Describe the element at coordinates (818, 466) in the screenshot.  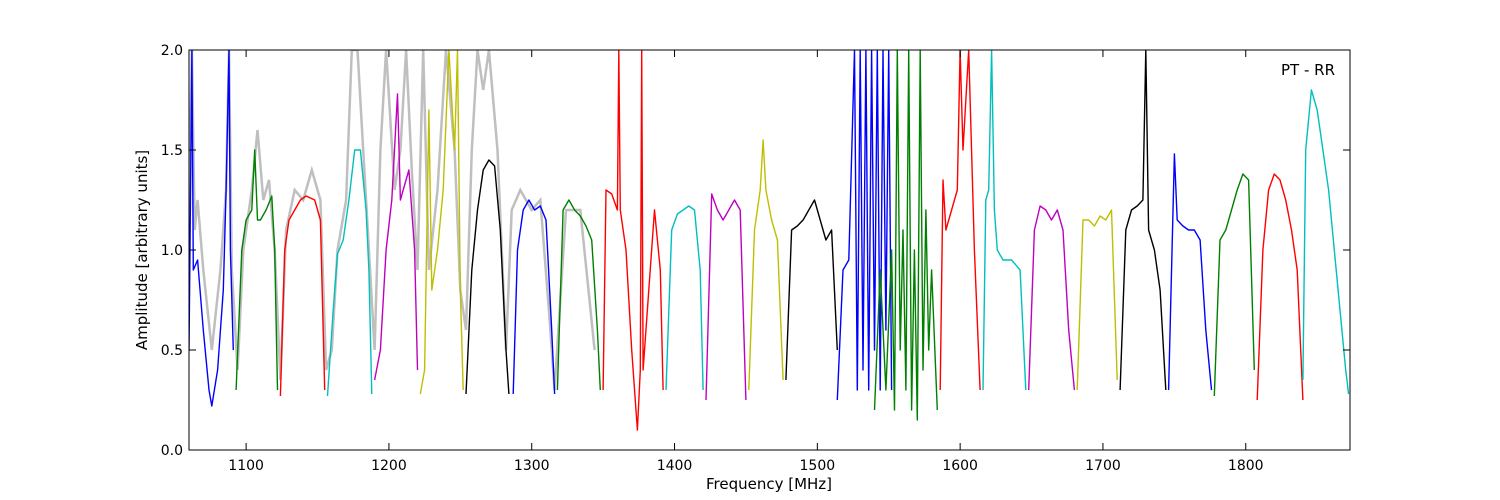
I see `x-tick-label: 1500` at that location.